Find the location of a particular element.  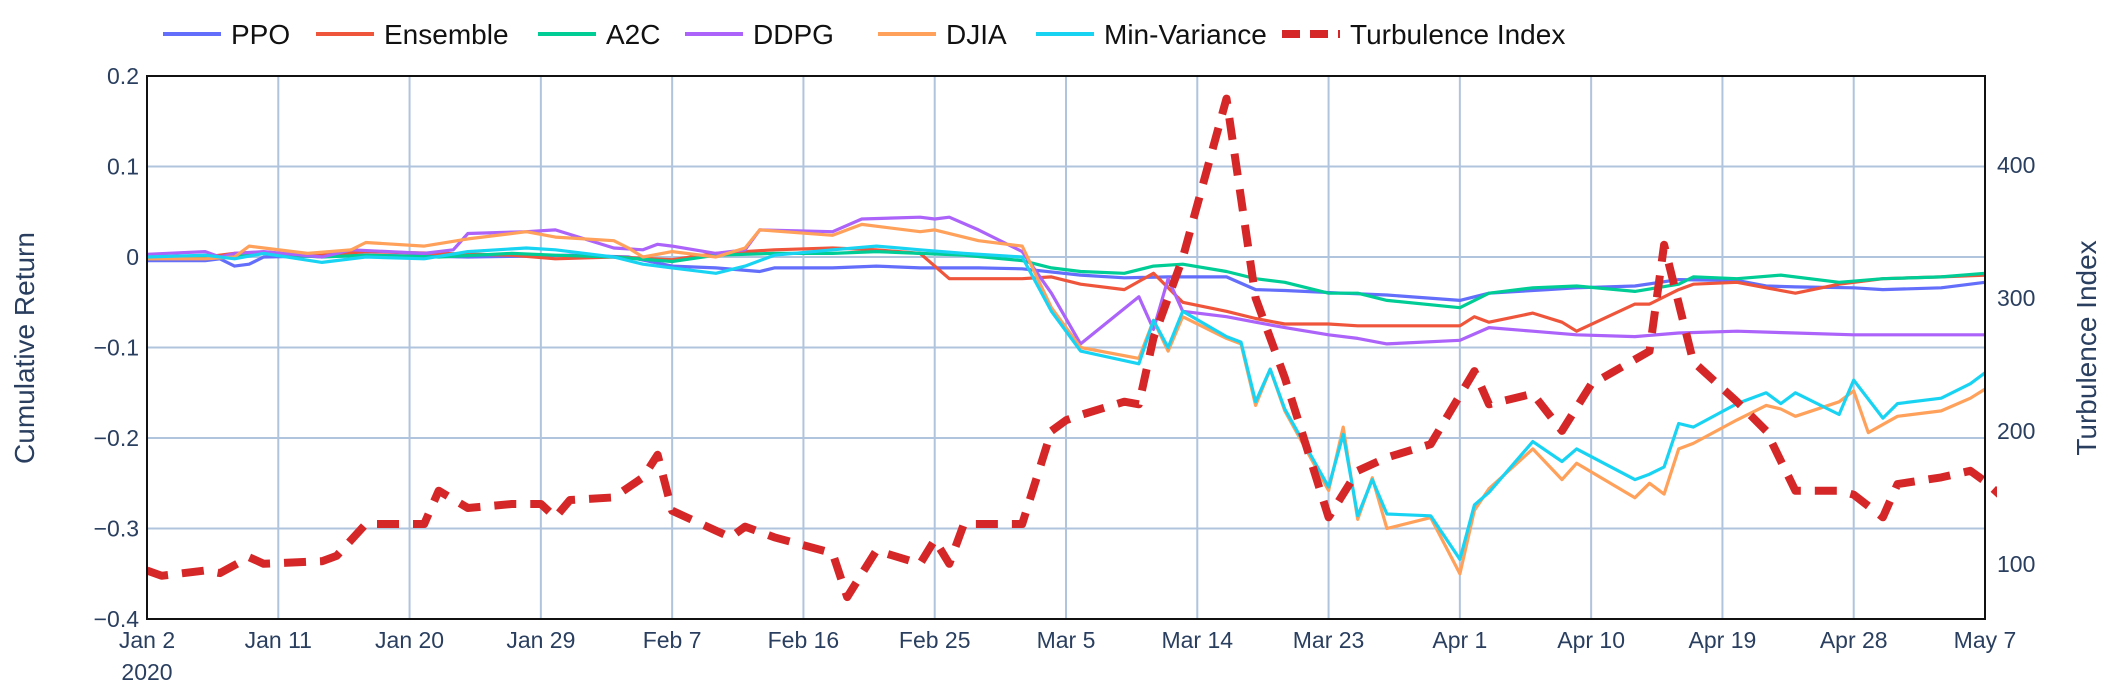

y2-tick-label: 100 is located at coordinates (2016, 564).